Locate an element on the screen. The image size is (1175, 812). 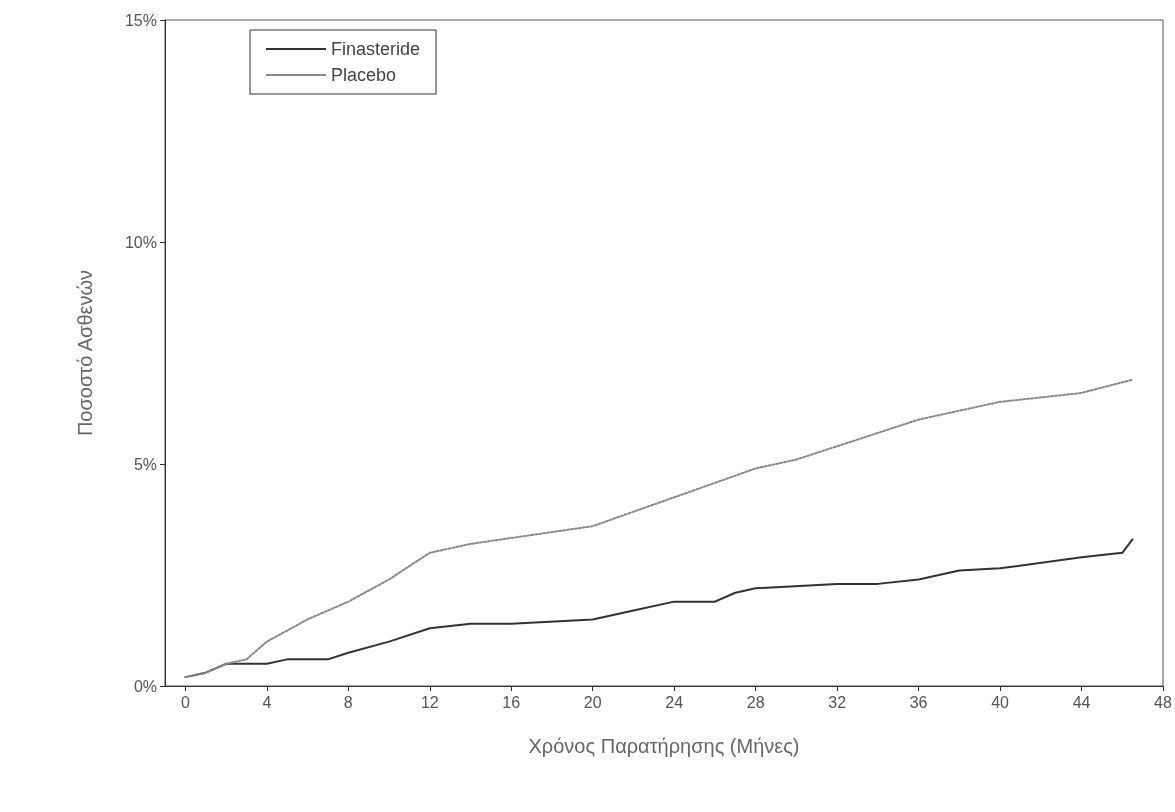
x-tick-label: 36 is located at coordinates (918, 702).